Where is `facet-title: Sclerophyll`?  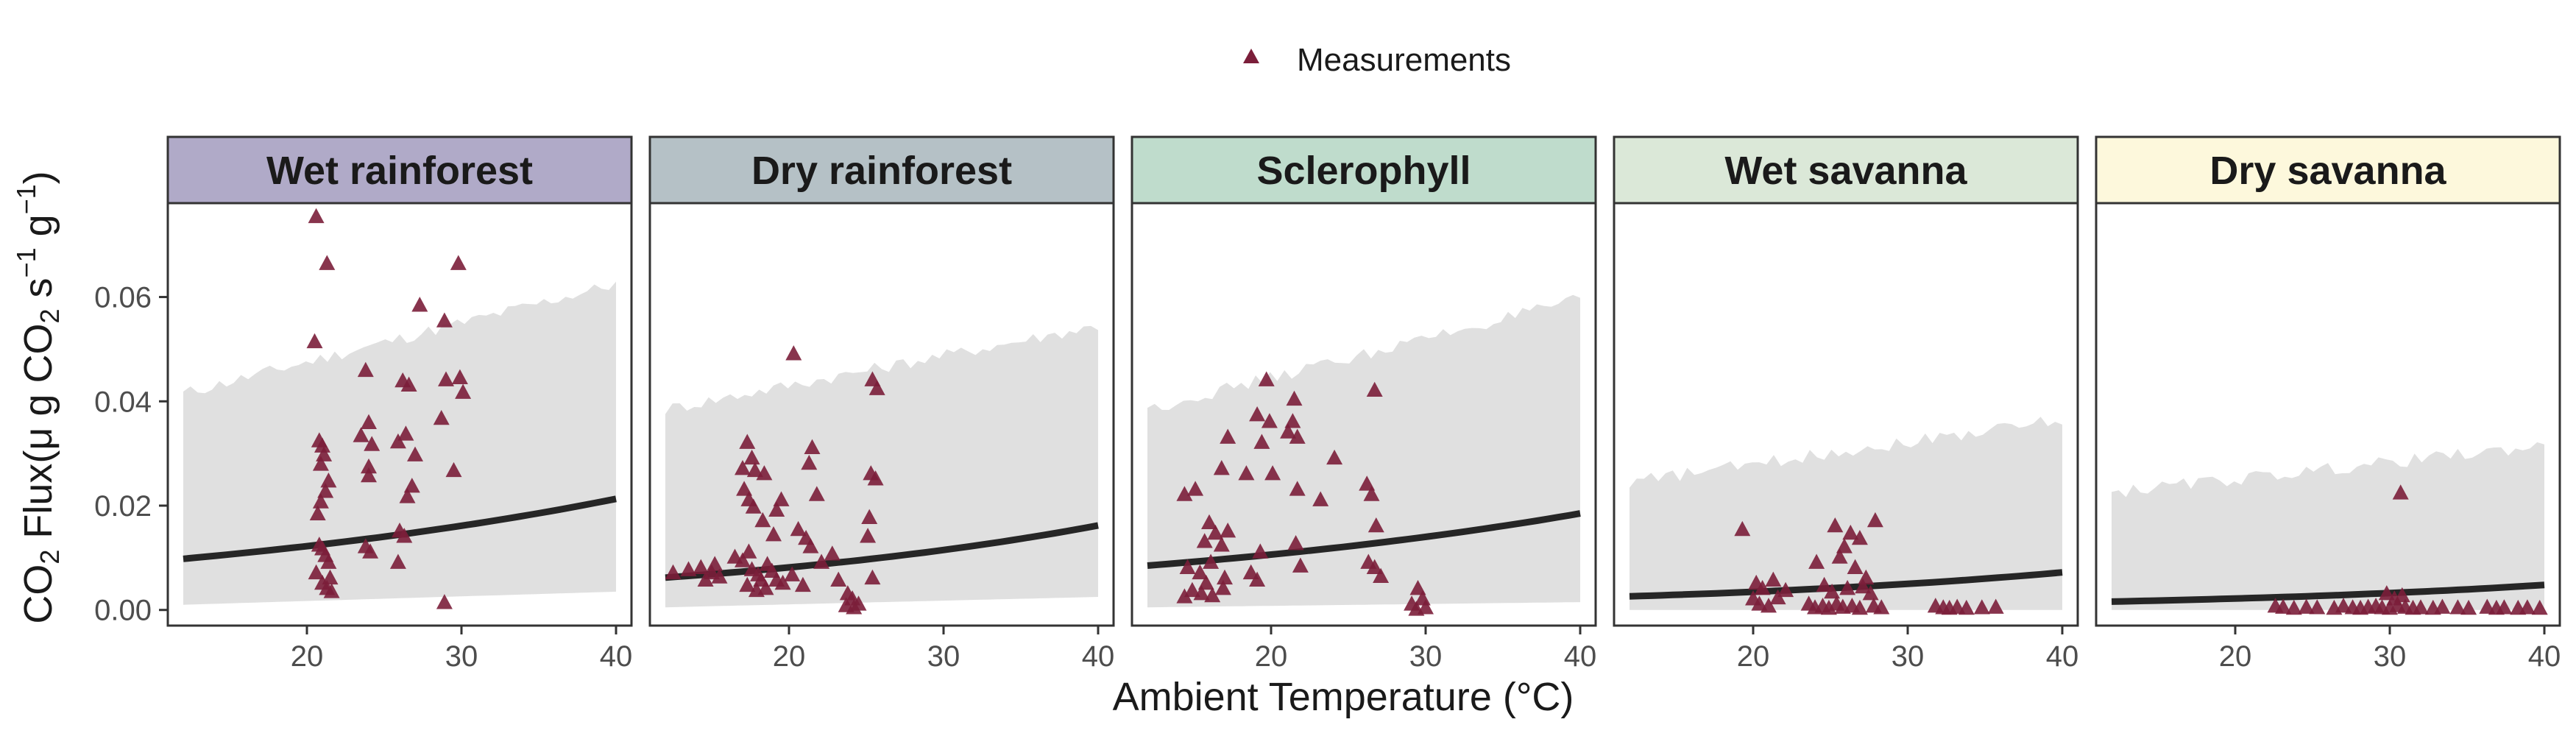
facet-title: Sclerophyll is located at coordinates (1363, 171).